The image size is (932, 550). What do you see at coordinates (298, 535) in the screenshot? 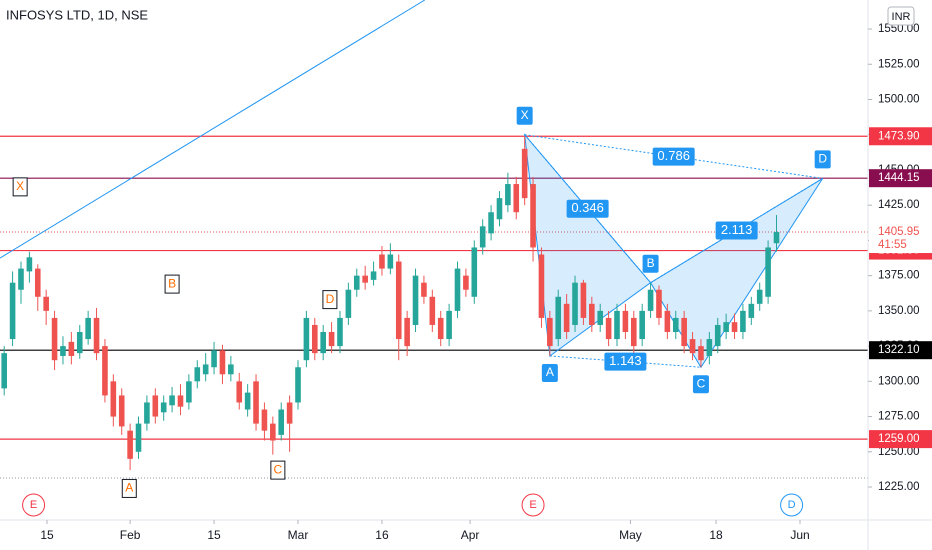
I see `x-tick-label: Mar` at bounding box center [298, 535].